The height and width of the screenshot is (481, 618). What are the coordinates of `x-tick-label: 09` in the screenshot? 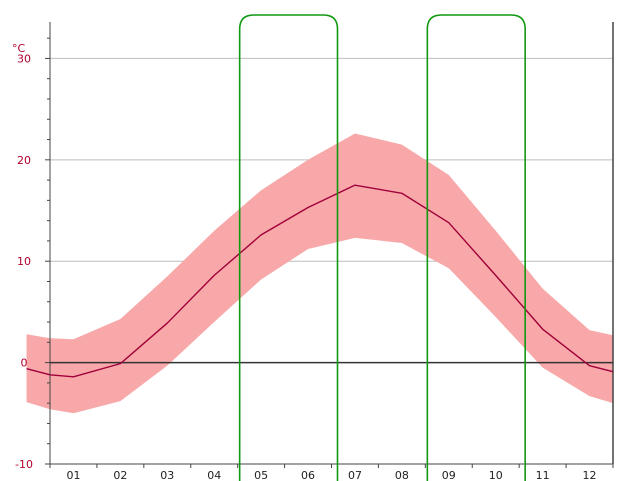 It's located at (449, 475).